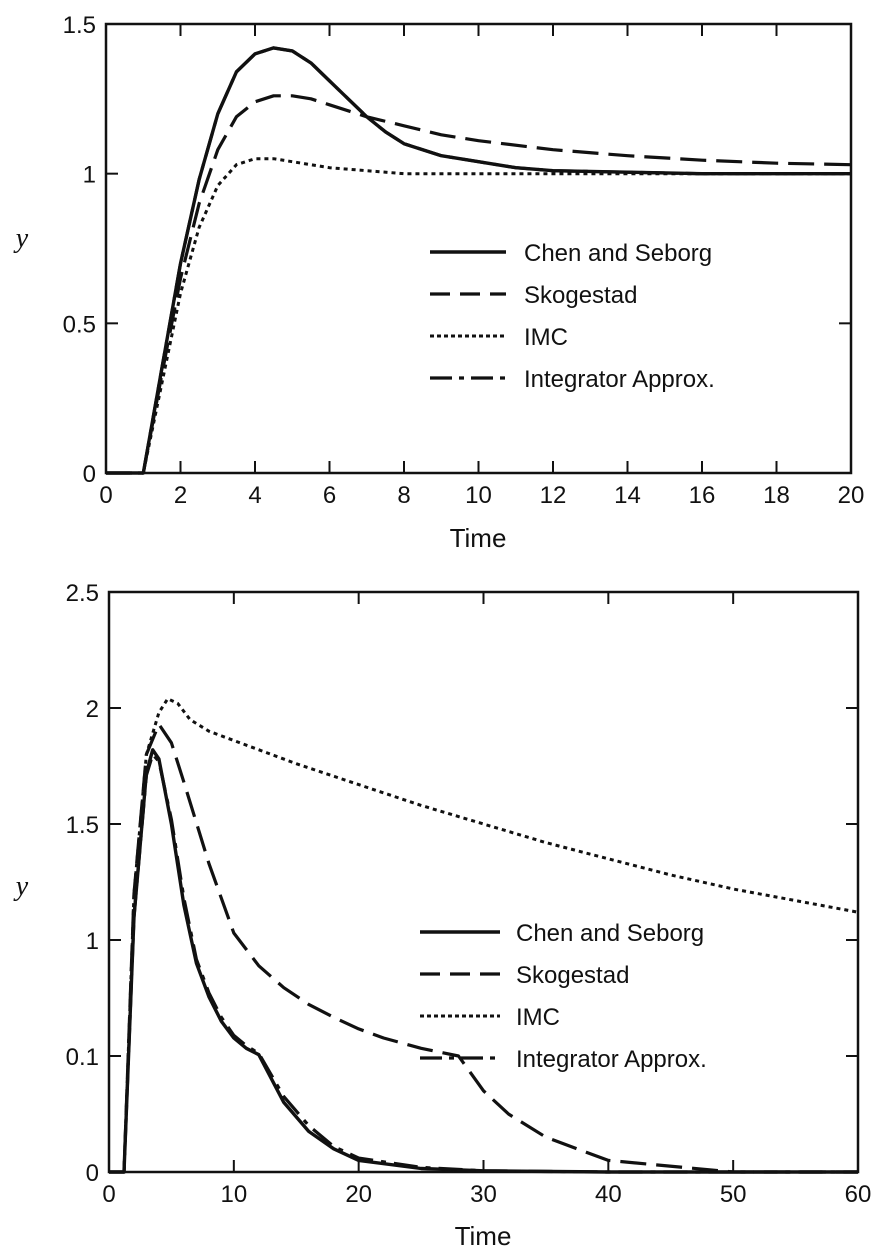 The image size is (878, 1253). What do you see at coordinates (21, 886) in the screenshot?
I see `plot-bottom-ylabel: y` at bounding box center [21, 886].